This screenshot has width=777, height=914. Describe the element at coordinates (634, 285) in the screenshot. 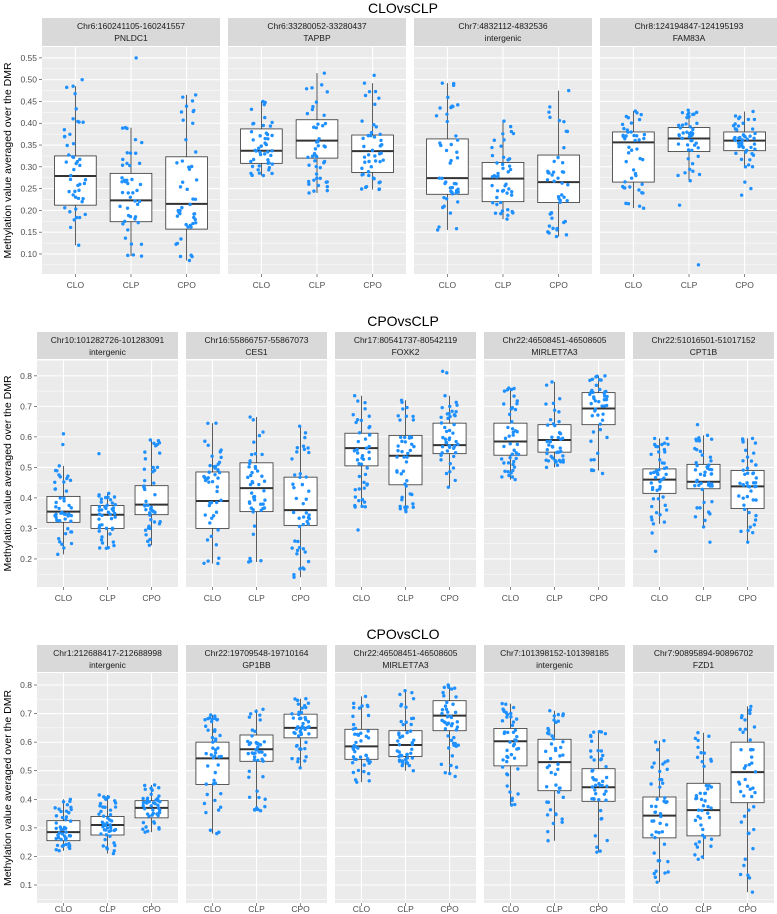

I see `x-tick-label: CLO` at that location.